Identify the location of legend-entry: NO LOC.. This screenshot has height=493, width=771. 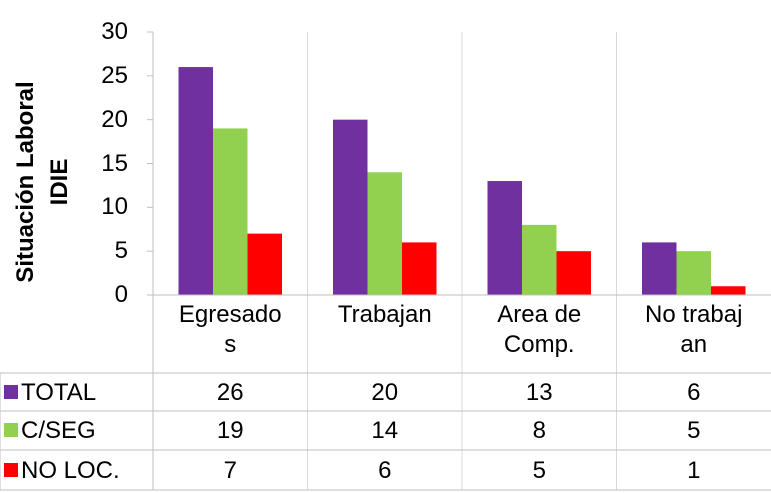
(62, 470).